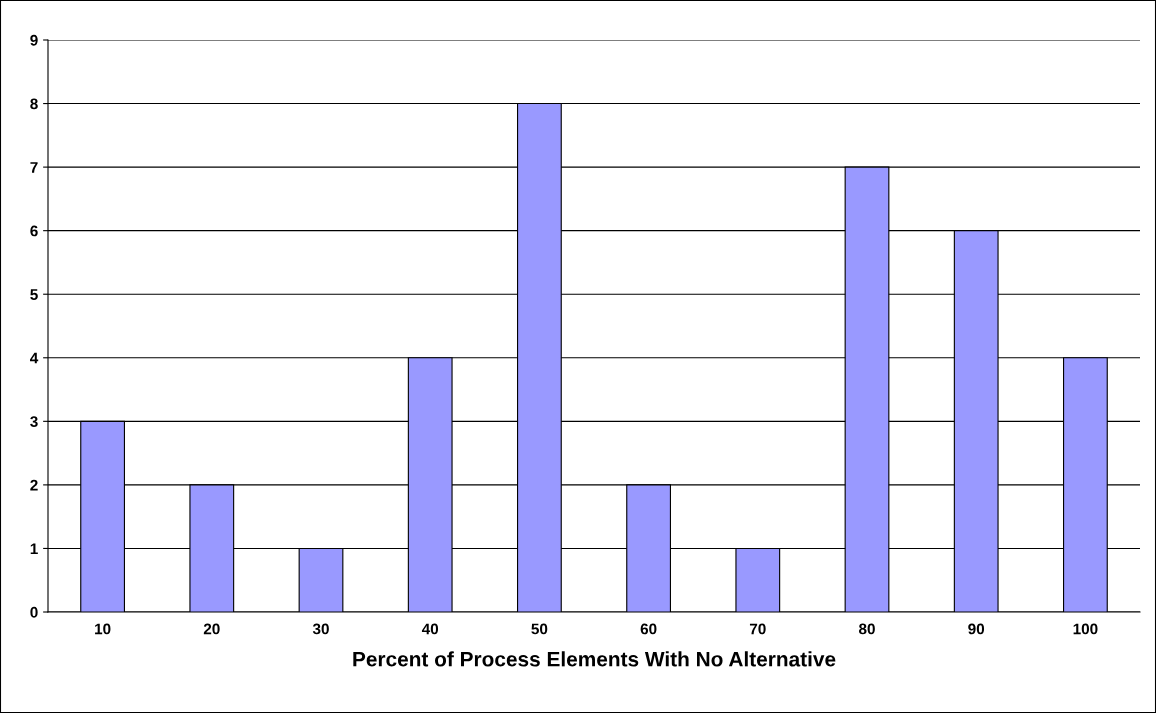  I want to click on y-tick-label: 0, so click(34, 612).